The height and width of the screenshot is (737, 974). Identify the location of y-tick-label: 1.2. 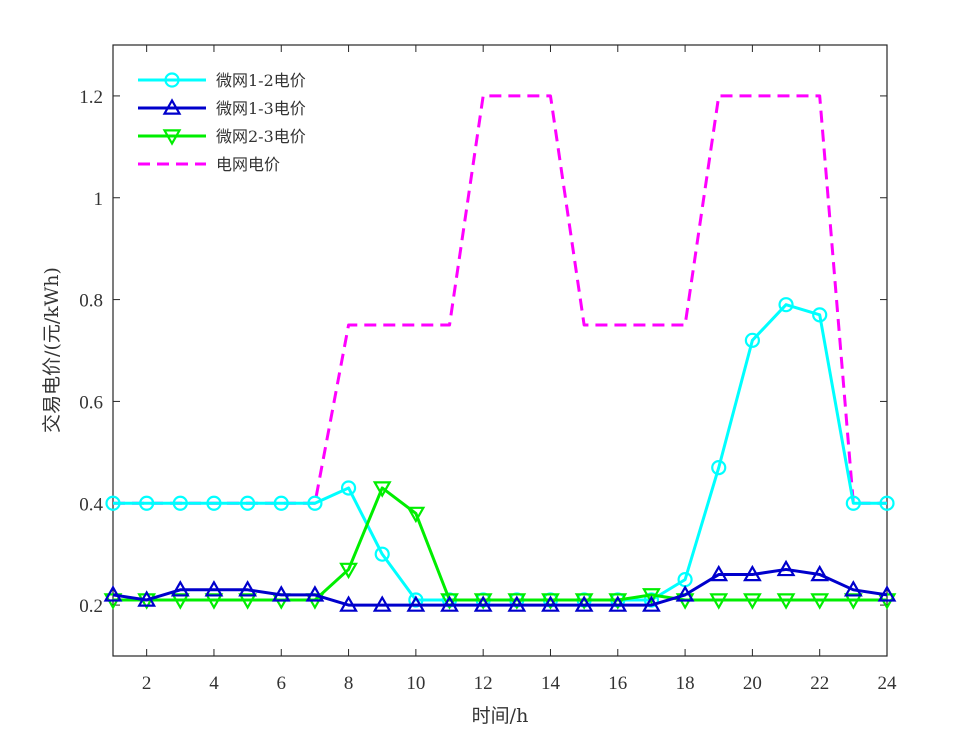
(91, 97).